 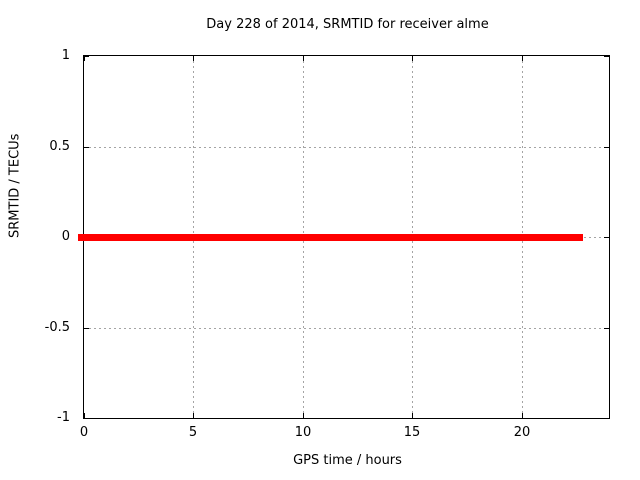 I want to click on y-tick-label: 0, so click(x=65, y=236).